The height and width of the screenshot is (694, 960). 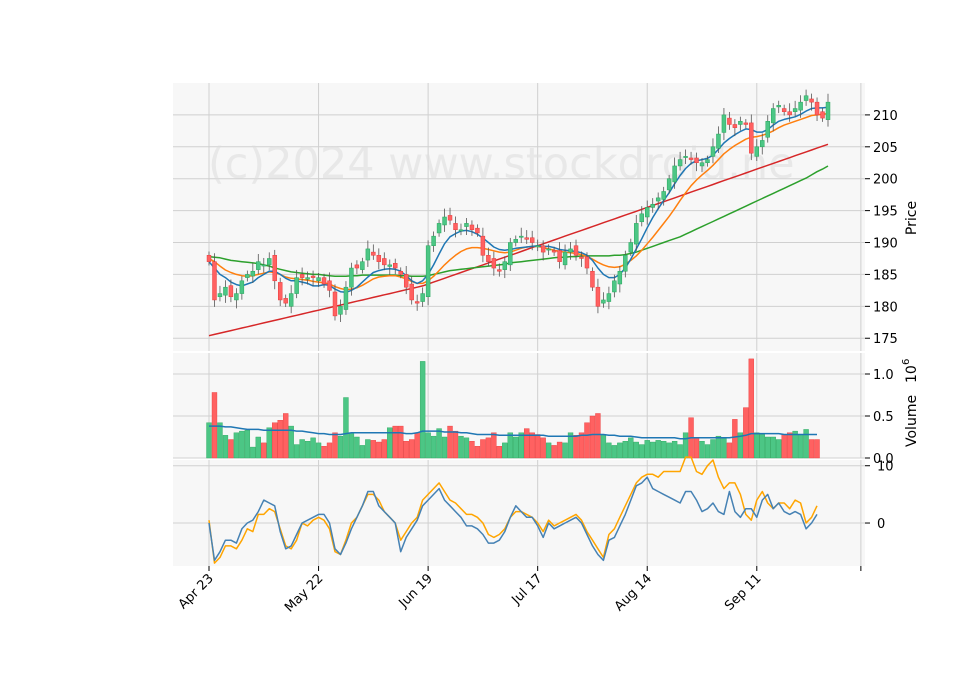 I want to click on date-tick-label: Sep 11, so click(x=743, y=592).